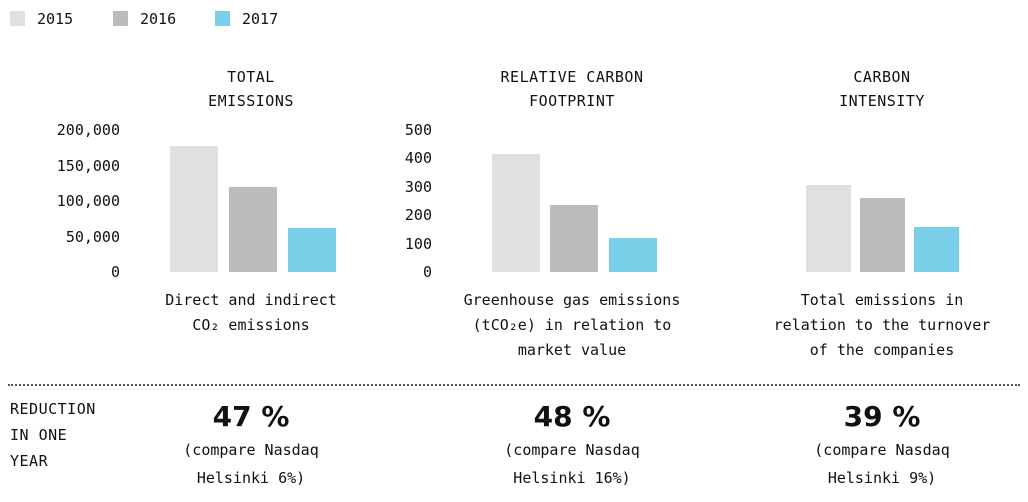 The image size is (1028, 502). I want to click on chart-caption: Direct and indirect CO₂ emissions, so click(251, 312).